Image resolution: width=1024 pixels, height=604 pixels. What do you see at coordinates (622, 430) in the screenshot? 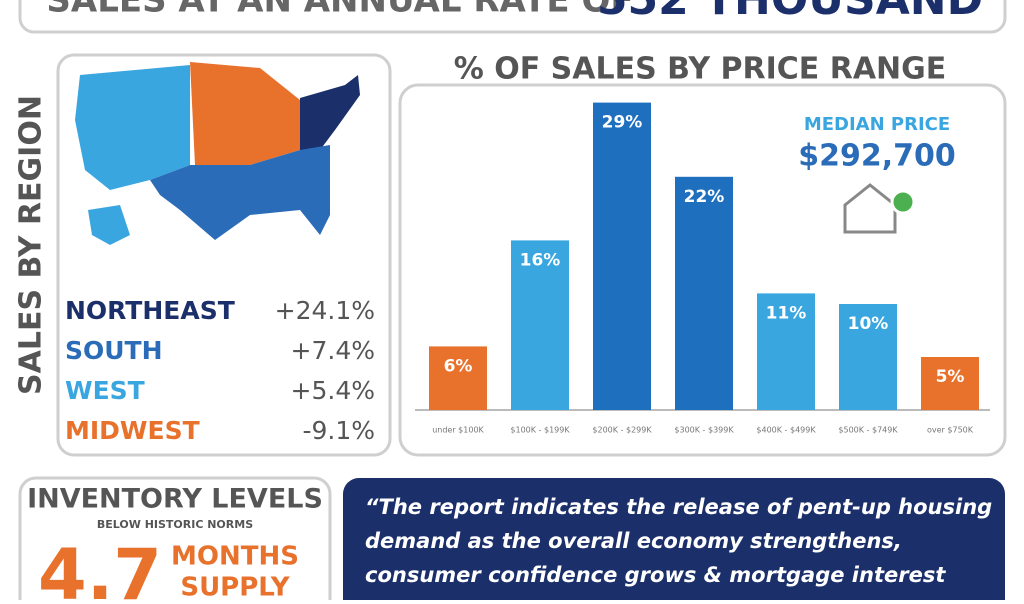
I see `x-tick-label: $200K - $299K` at bounding box center [622, 430].